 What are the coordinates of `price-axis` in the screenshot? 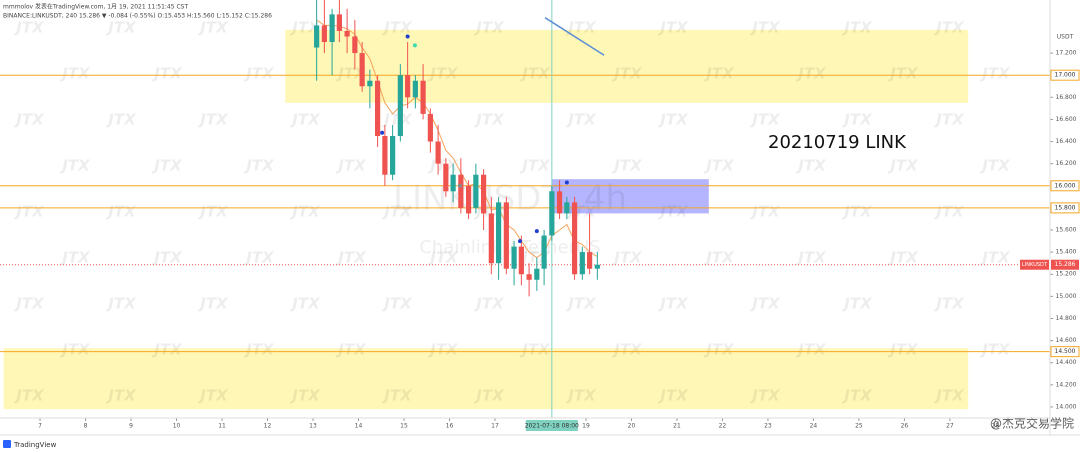 It's located at (1065, 217).